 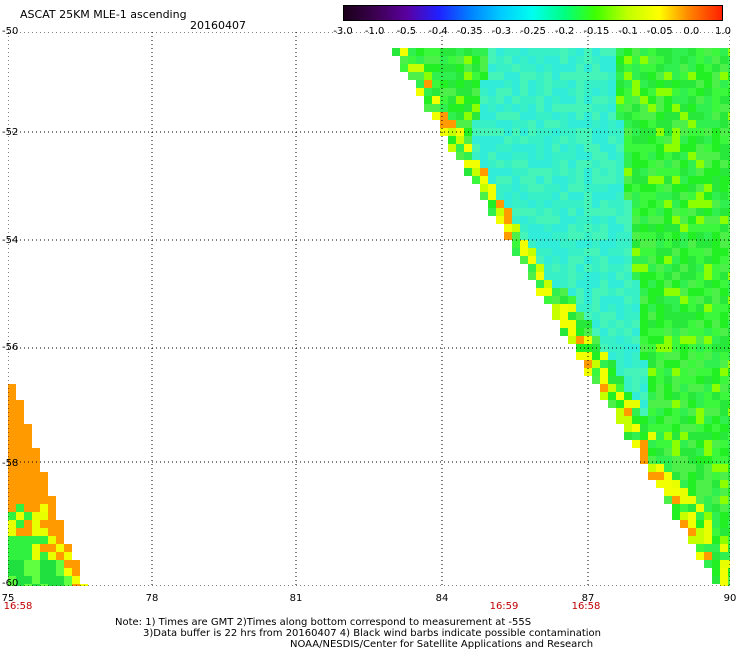 I want to click on time-label-right: 16:58, so click(x=586, y=606).